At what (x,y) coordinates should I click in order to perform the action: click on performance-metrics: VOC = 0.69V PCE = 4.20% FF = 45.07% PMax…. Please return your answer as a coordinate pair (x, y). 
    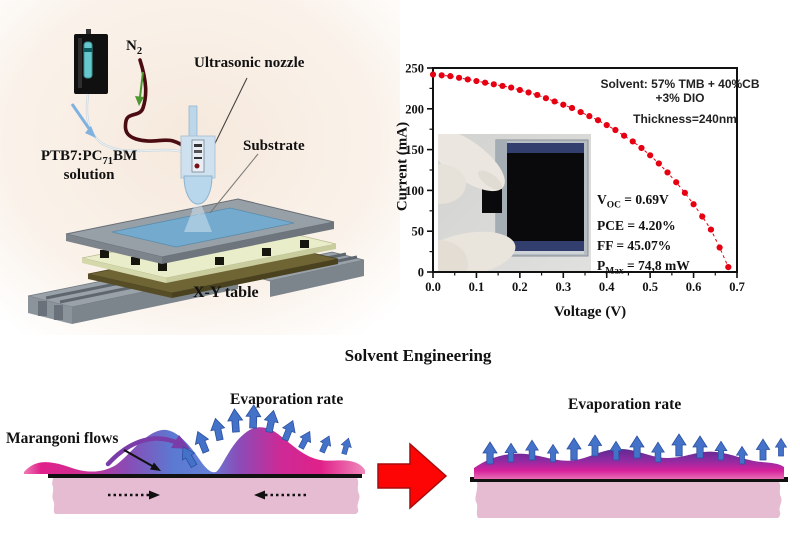
    Looking at the image, I should click on (643, 235).